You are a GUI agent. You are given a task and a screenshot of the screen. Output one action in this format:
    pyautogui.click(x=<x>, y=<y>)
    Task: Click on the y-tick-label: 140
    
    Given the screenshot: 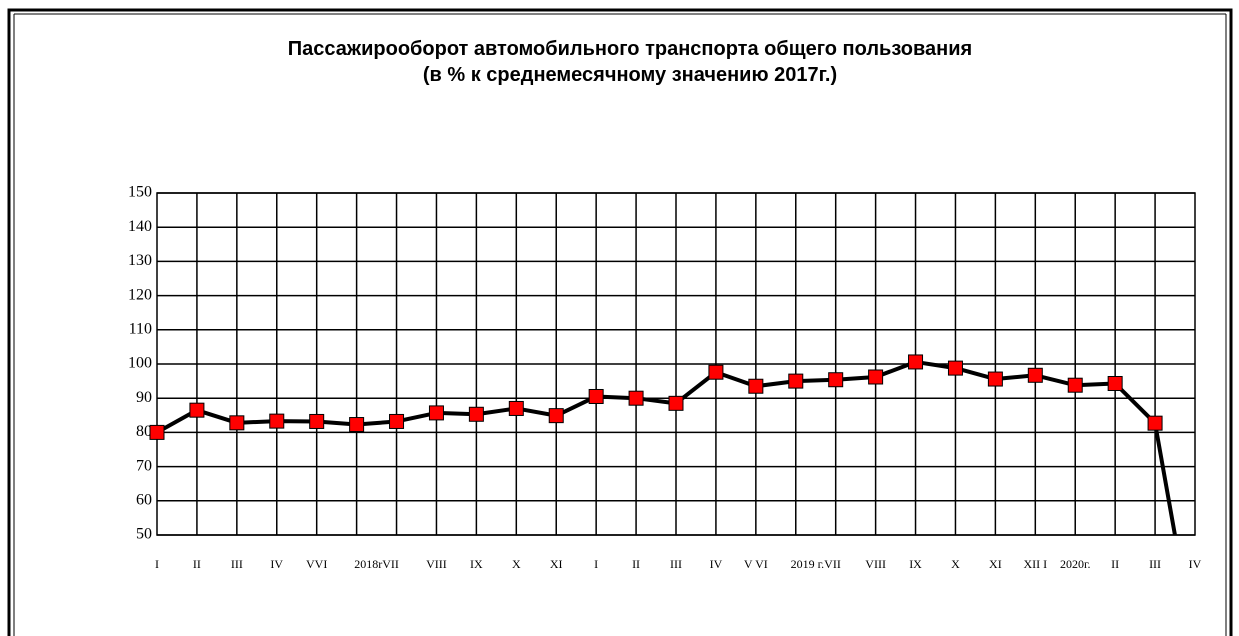 What is the action you would take?
    pyautogui.click(x=140, y=226)
    